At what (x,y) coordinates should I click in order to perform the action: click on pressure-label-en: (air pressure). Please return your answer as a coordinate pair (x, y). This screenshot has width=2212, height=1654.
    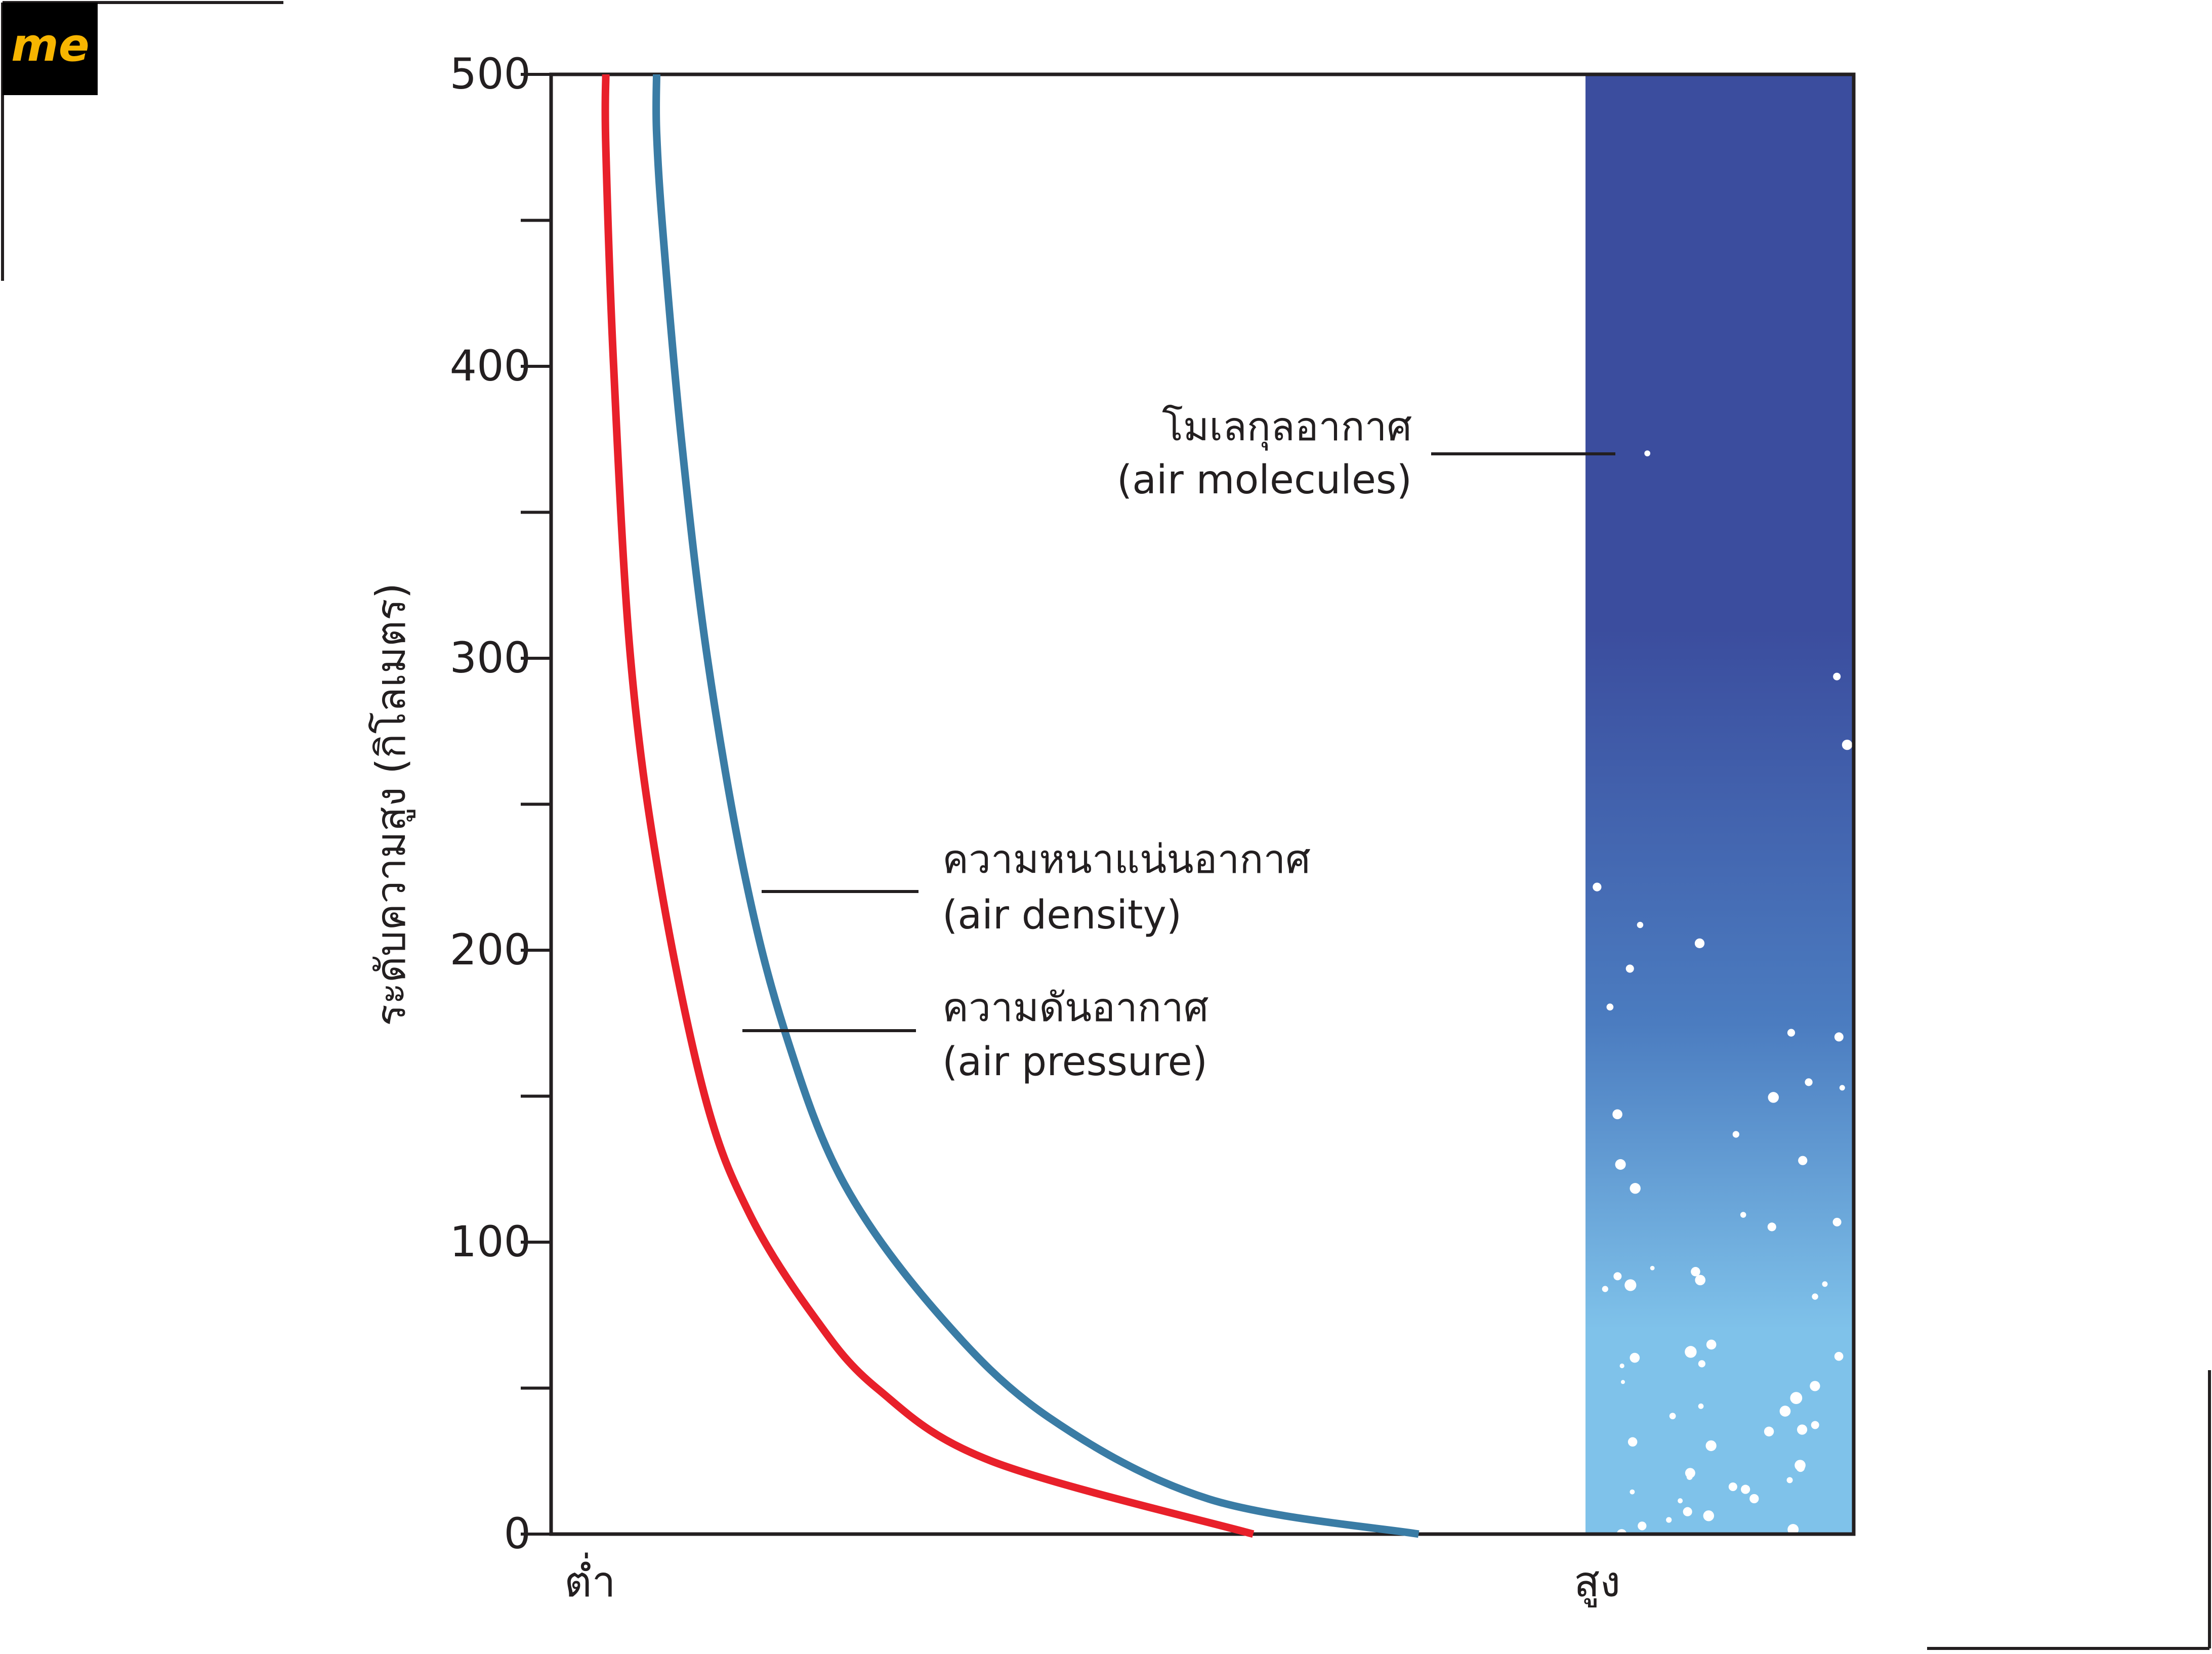
    Looking at the image, I should click on (1074, 1062).